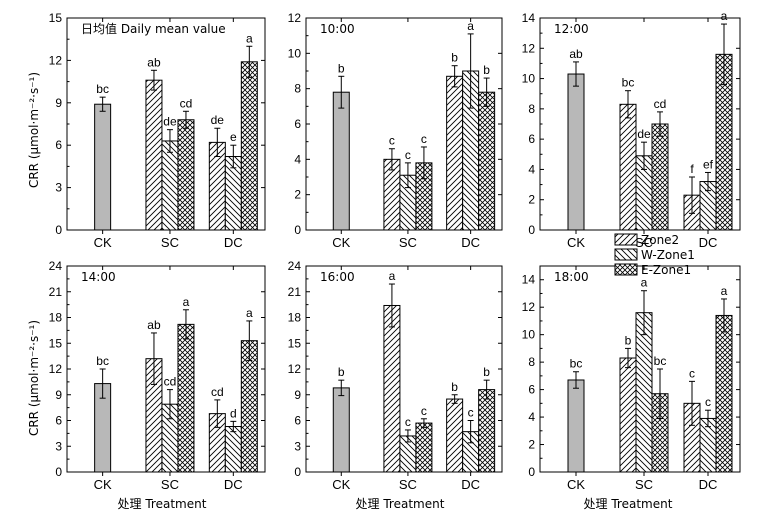 The image size is (763, 517). I want to click on y-tick-label: 14, so click(529, 18).